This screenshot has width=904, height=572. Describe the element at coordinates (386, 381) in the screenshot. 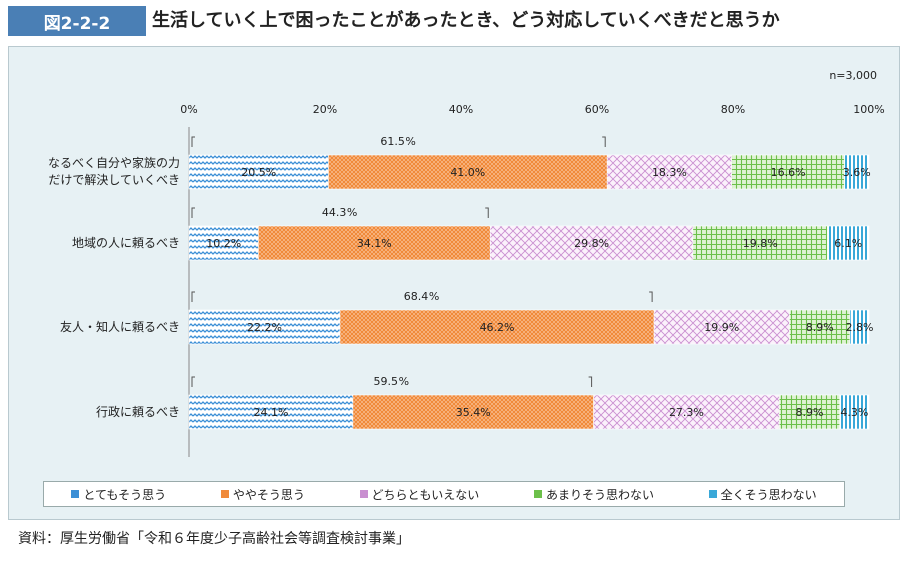

I see `bracket-total-label: 59.5` at that location.